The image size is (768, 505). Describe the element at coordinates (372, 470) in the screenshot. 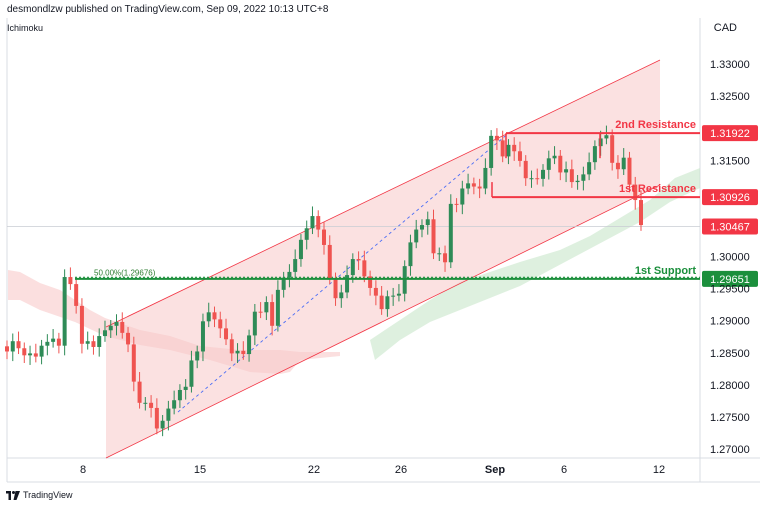

I see `time-axis: 8 15 22 26 Sep 6 12` at that location.